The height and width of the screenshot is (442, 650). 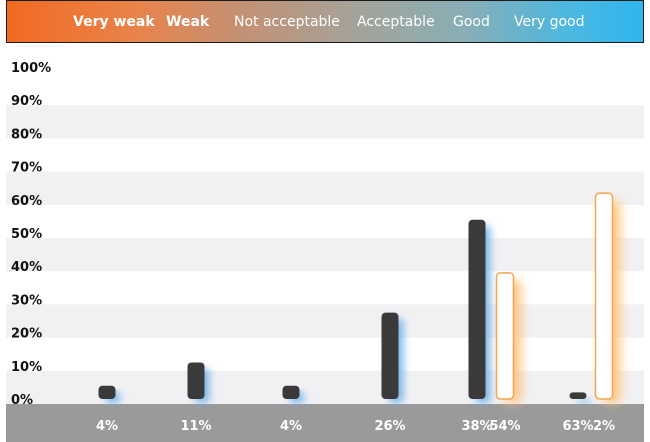 What do you see at coordinates (577, 426) in the screenshot?
I see `data-label: 63%` at bounding box center [577, 426].